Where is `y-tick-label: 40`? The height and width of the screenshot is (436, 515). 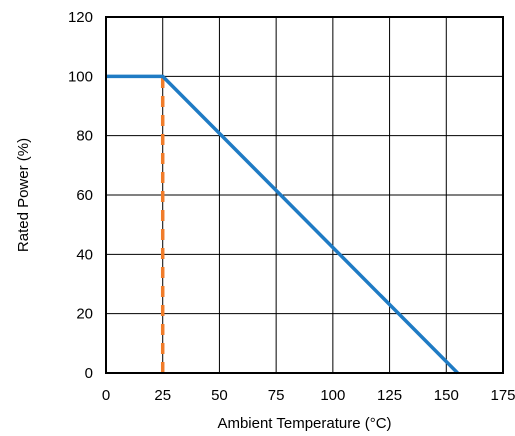 y-tick-label: 40 is located at coordinates (84, 254).